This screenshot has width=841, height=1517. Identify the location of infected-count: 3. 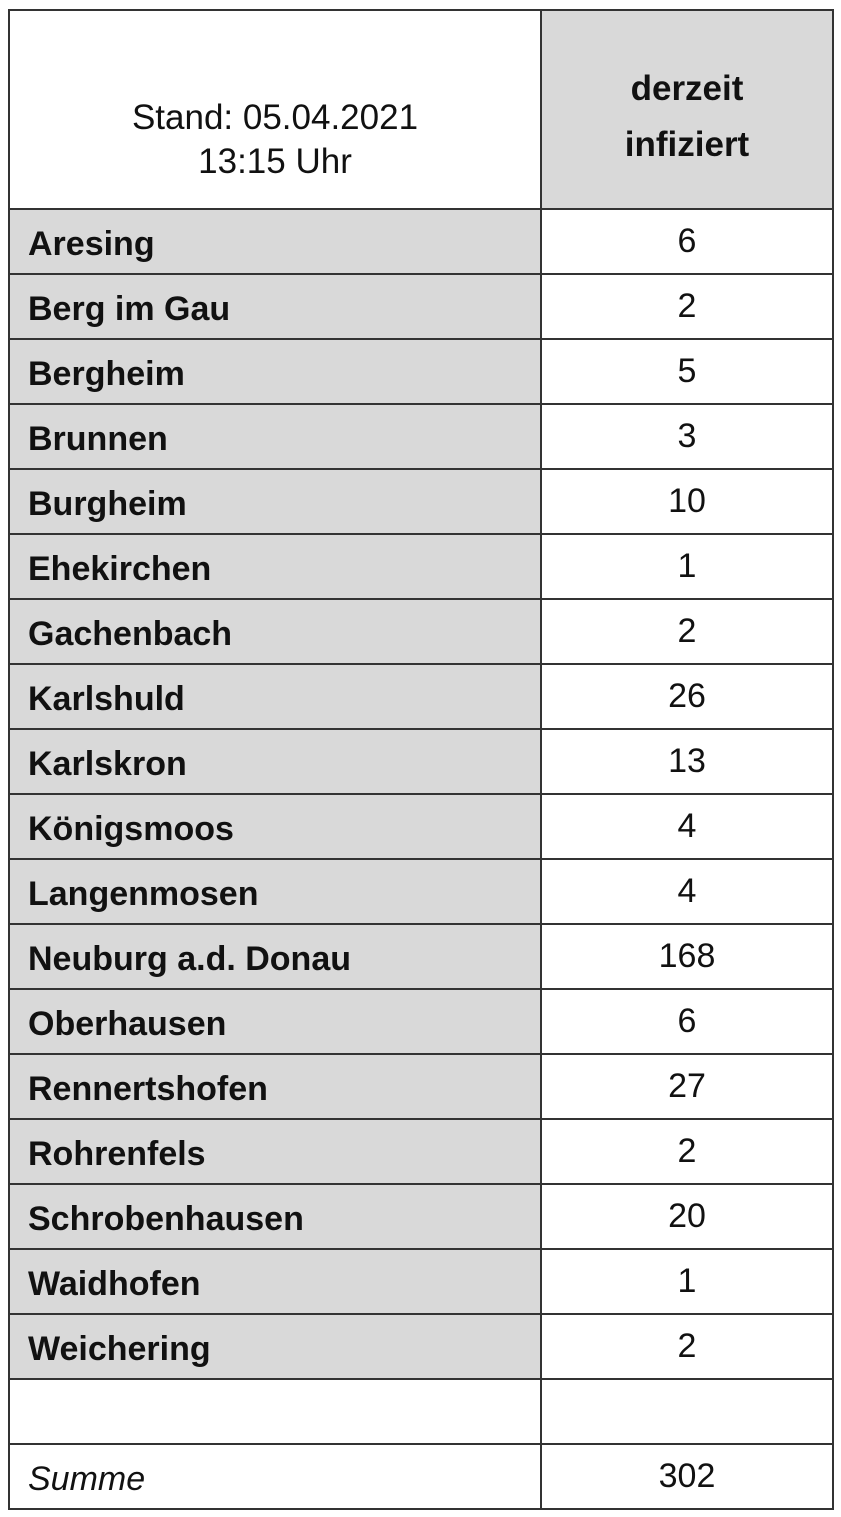
(687, 436).